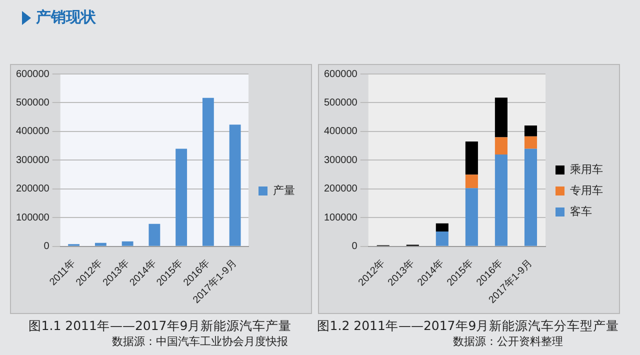 Image resolution: width=640 pixels, height=355 pixels. Describe the element at coordinates (284, 191) in the screenshot. I see `legend-label: 产量` at that location.